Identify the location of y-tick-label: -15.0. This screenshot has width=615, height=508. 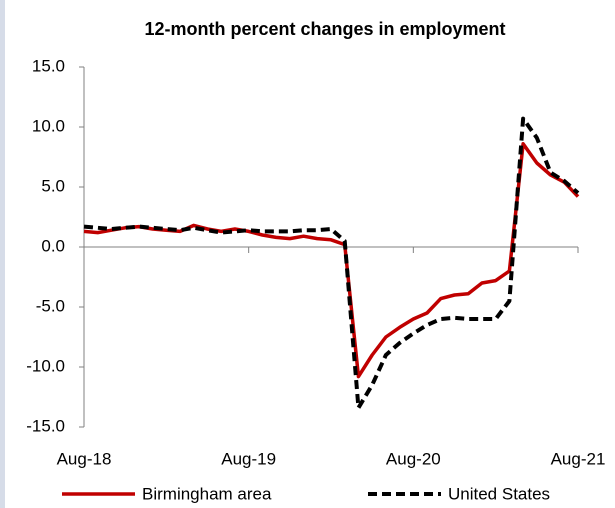
(45, 425).